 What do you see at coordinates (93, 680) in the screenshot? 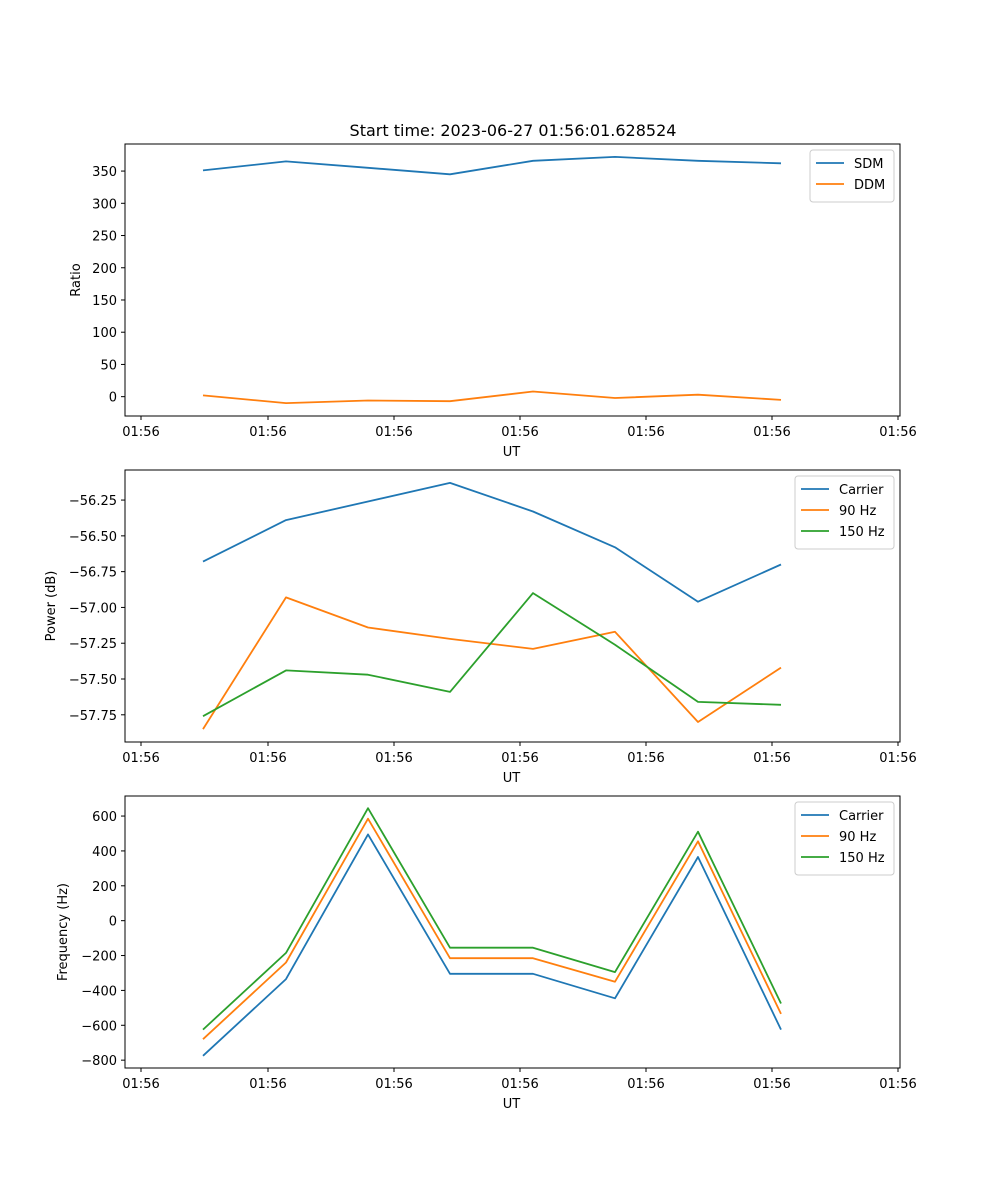
I see `y-tick-label: −57.50` at bounding box center [93, 680].